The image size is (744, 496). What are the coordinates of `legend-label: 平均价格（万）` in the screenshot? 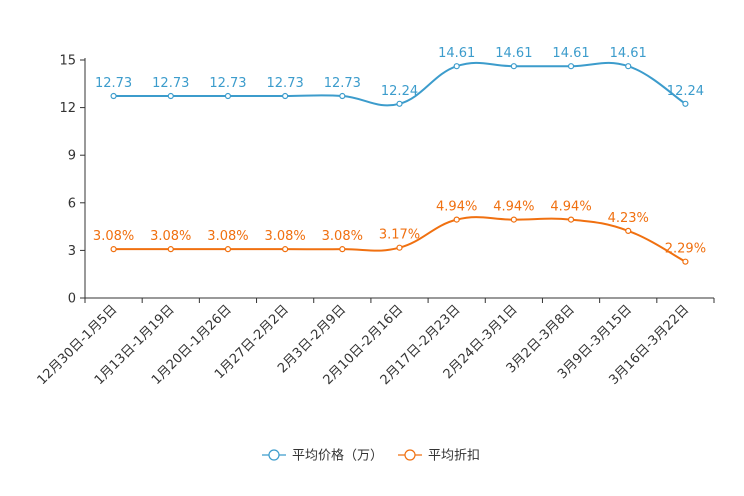 It's located at (337, 456).